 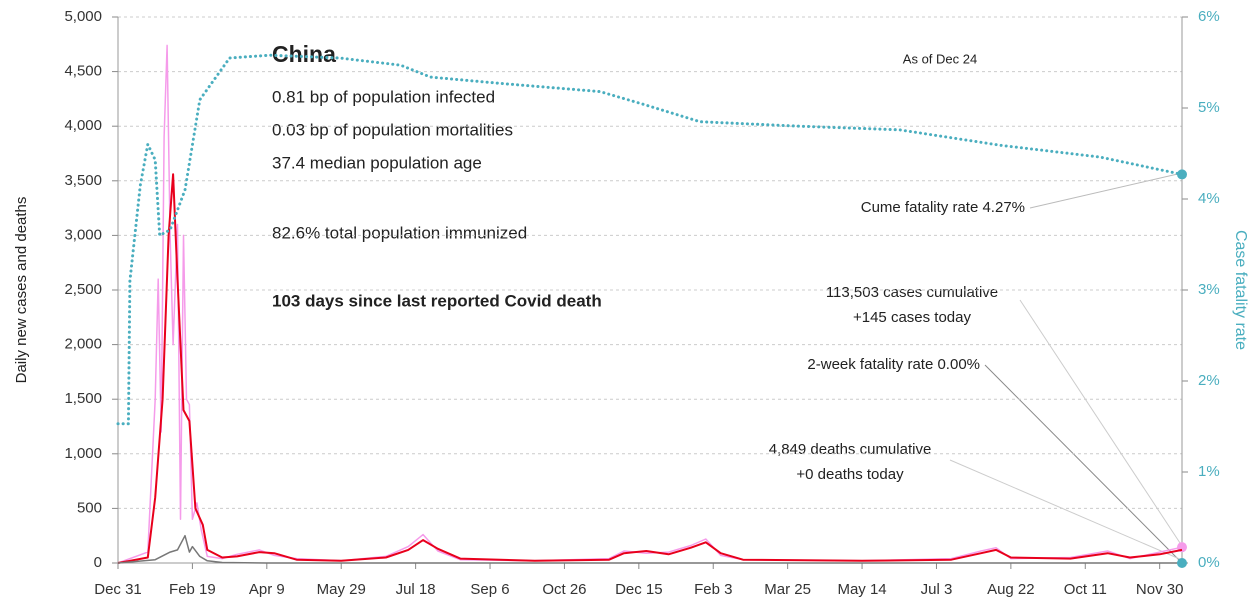 I want to click on x-tick-label: Dec 31, so click(x=118, y=589).